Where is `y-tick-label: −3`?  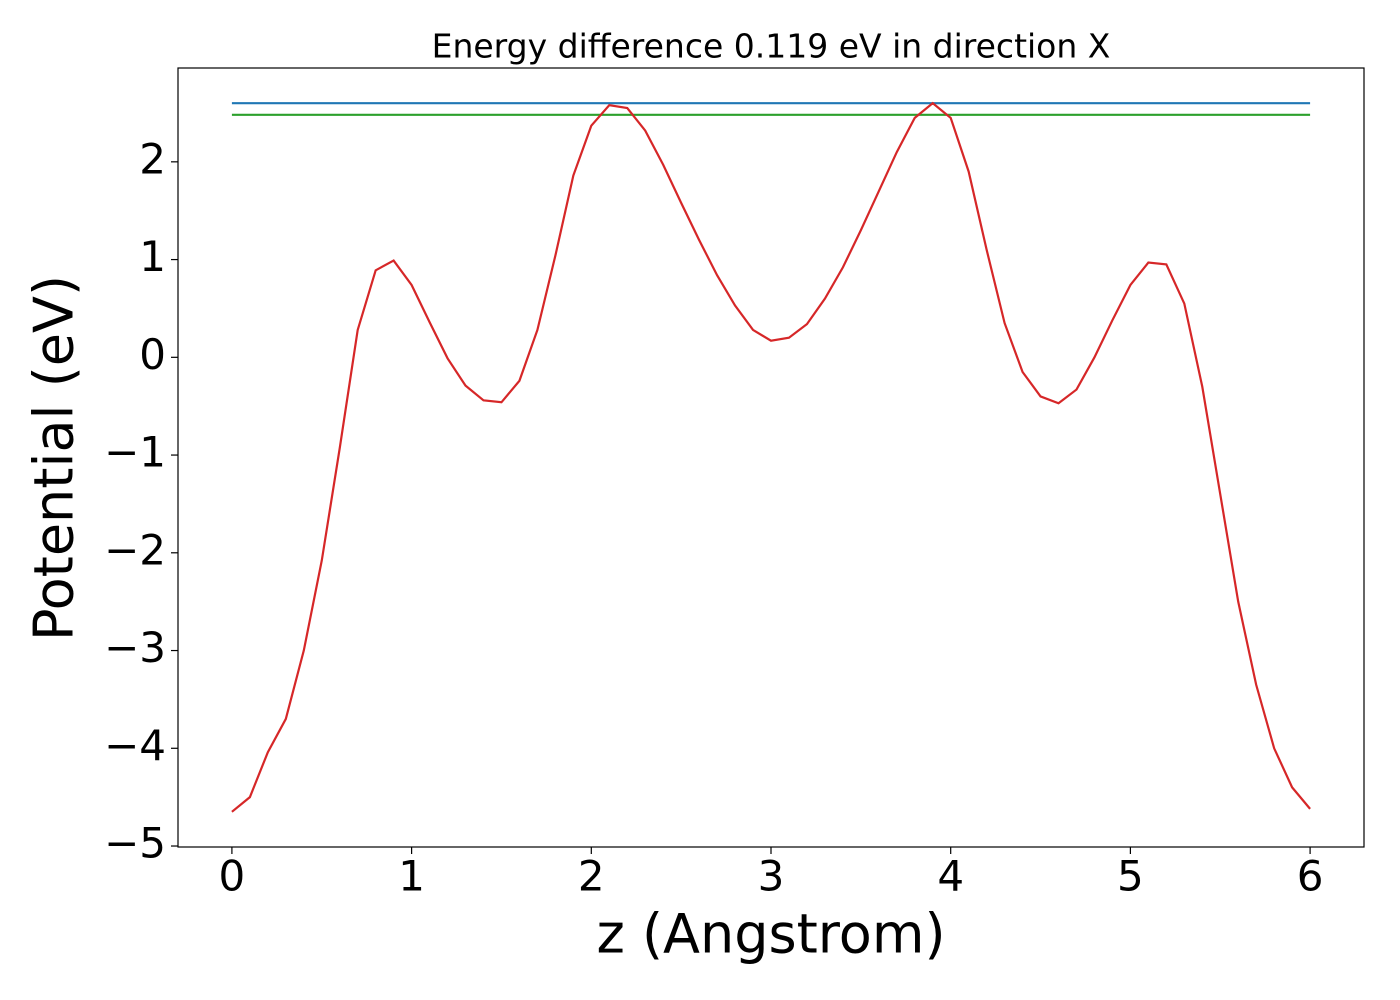 y-tick-label: −3 is located at coordinates (135, 647).